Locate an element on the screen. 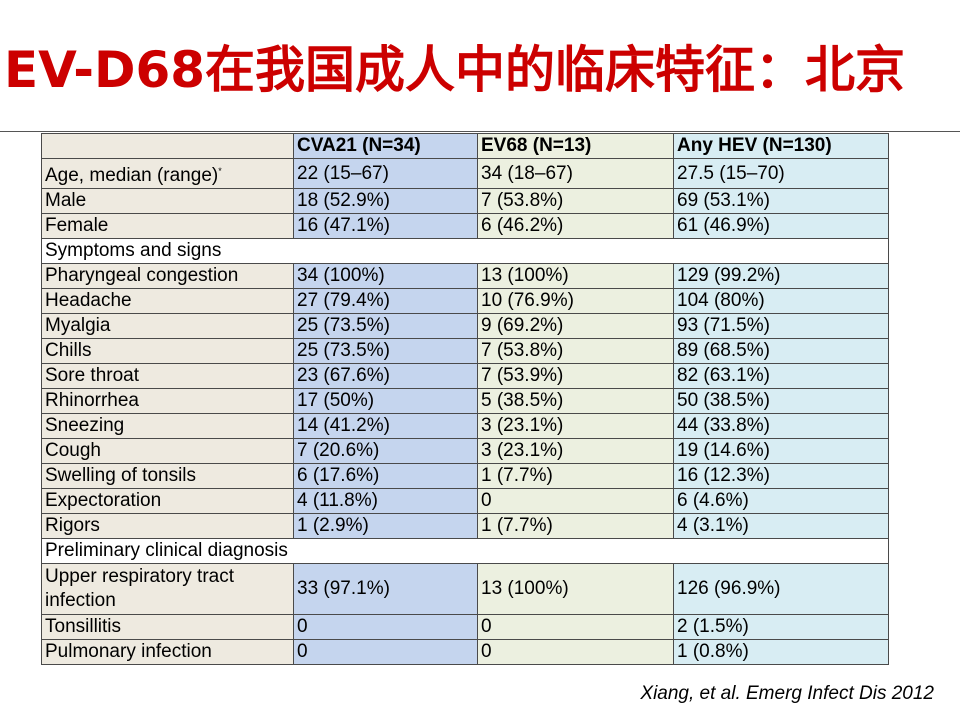 The width and height of the screenshot is (960, 720). table-row: Tonsillitis 0 0 2 (1.5%) is located at coordinates (465, 627).